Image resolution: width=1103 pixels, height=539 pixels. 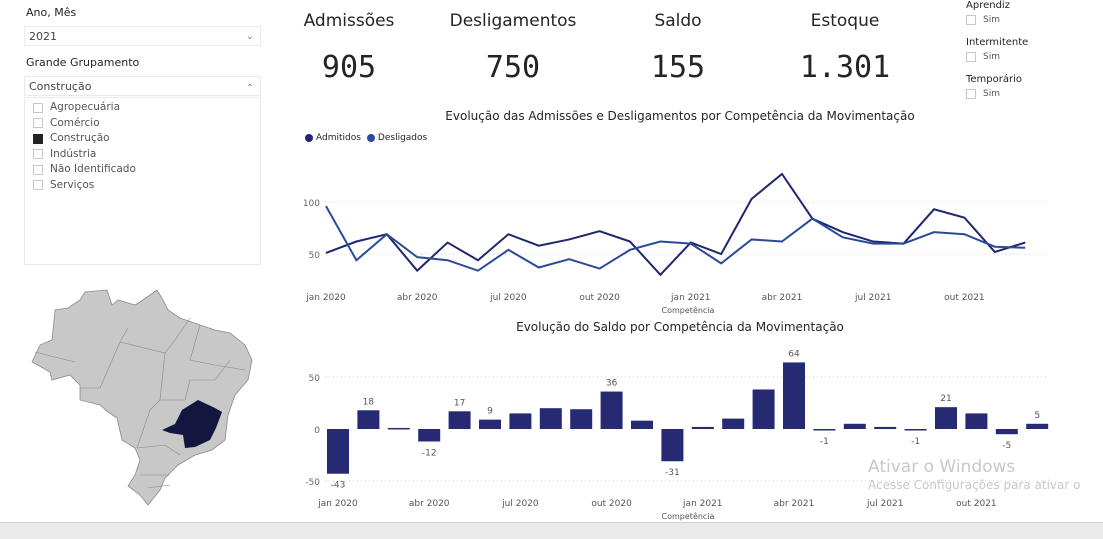 What do you see at coordinates (1037, 416) in the screenshot?
I see `data-label: 5` at bounding box center [1037, 416].